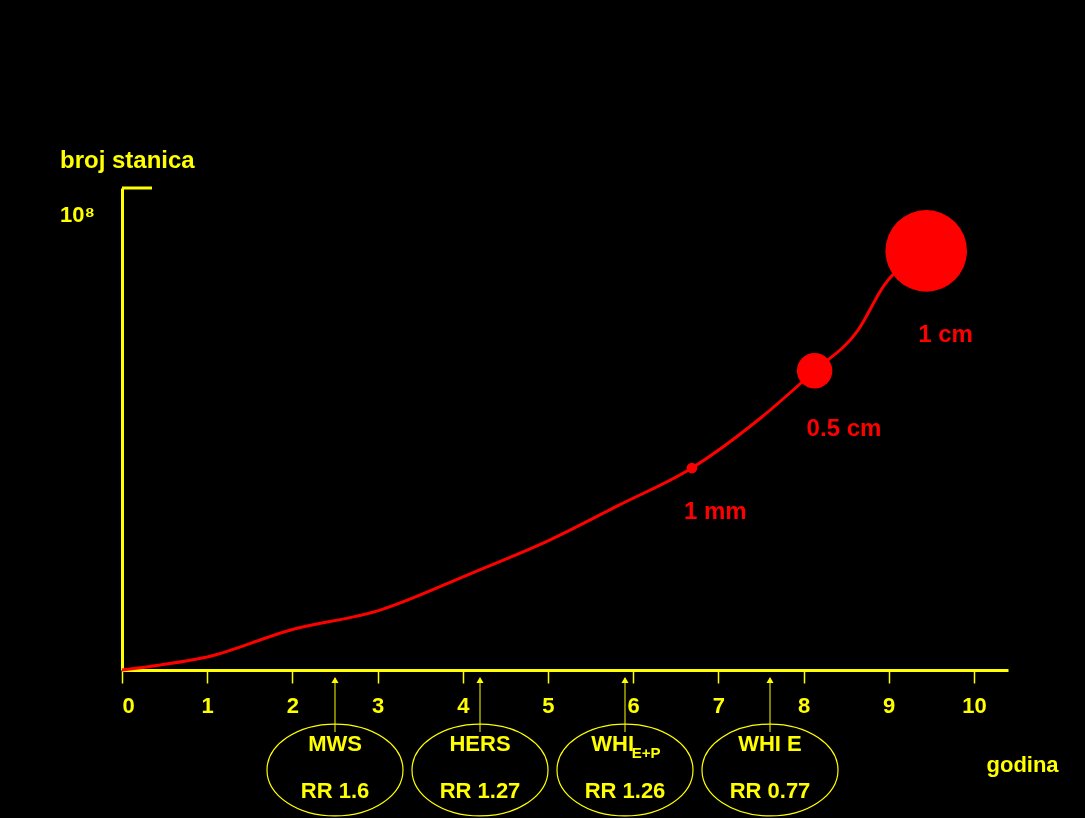 Image resolution: width=1085 pixels, height=818 pixels. What do you see at coordinates (293, 705) in the screenshot?
I see `x-tick-label: 2` at bounding box center [293, 705].